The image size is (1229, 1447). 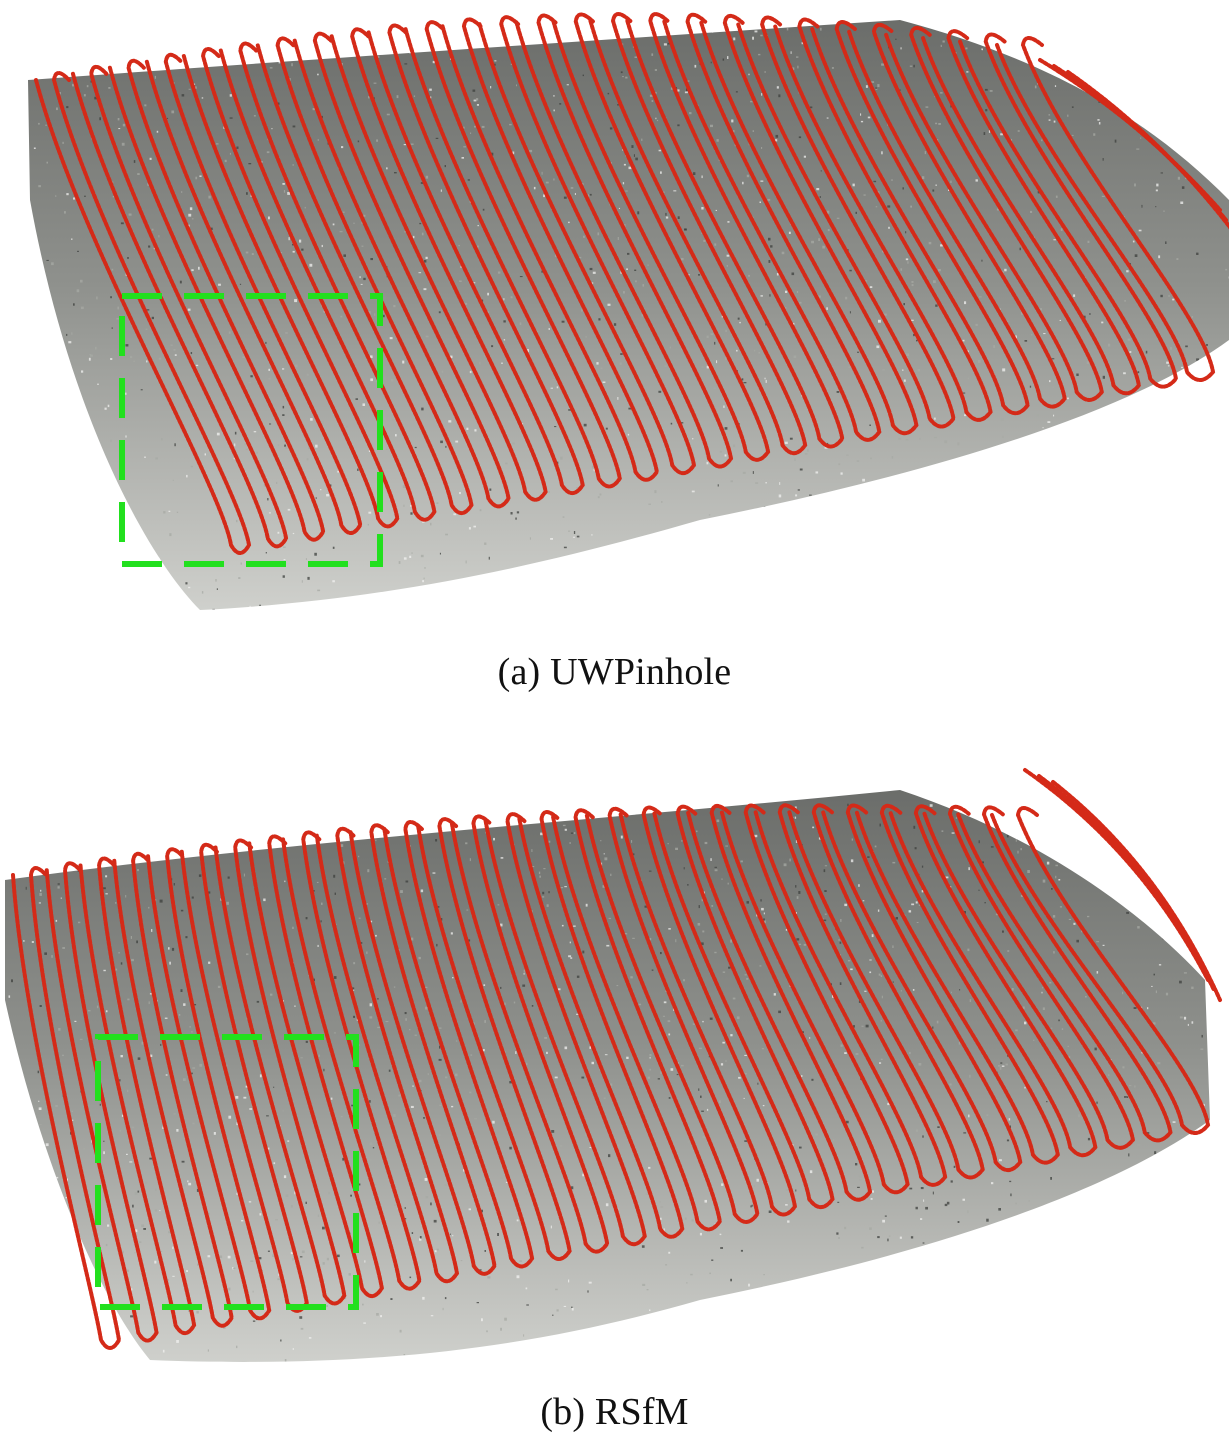 What do you see at coordinates (614, 672) in the screenshot?
I see `caption-uwpinhole: (a) UWPinhole` at bounding box center [614, 672].